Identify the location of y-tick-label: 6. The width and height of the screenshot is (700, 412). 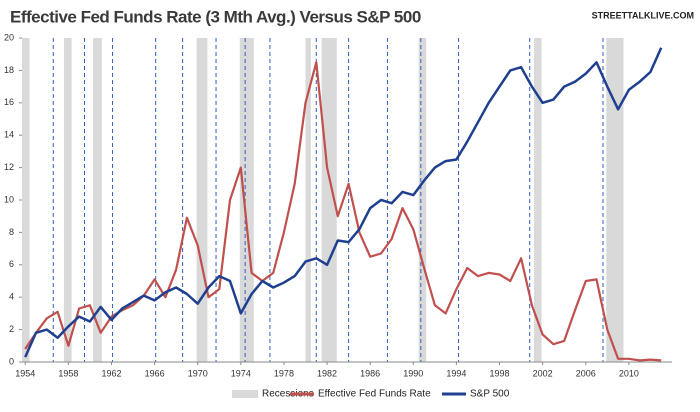
(11, 264).